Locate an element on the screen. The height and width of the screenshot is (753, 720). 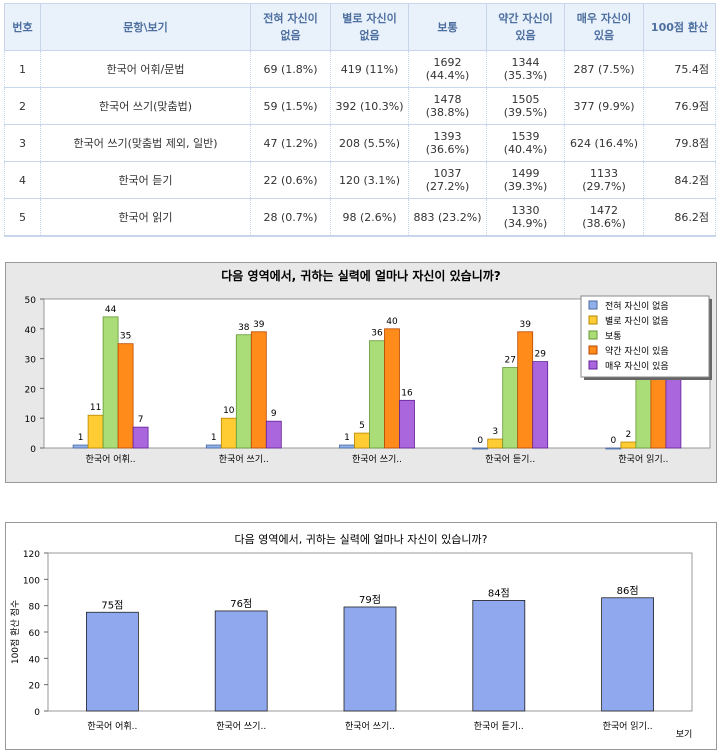
table-cell: 883 (23.2%) is located at coordinates (447, 217).